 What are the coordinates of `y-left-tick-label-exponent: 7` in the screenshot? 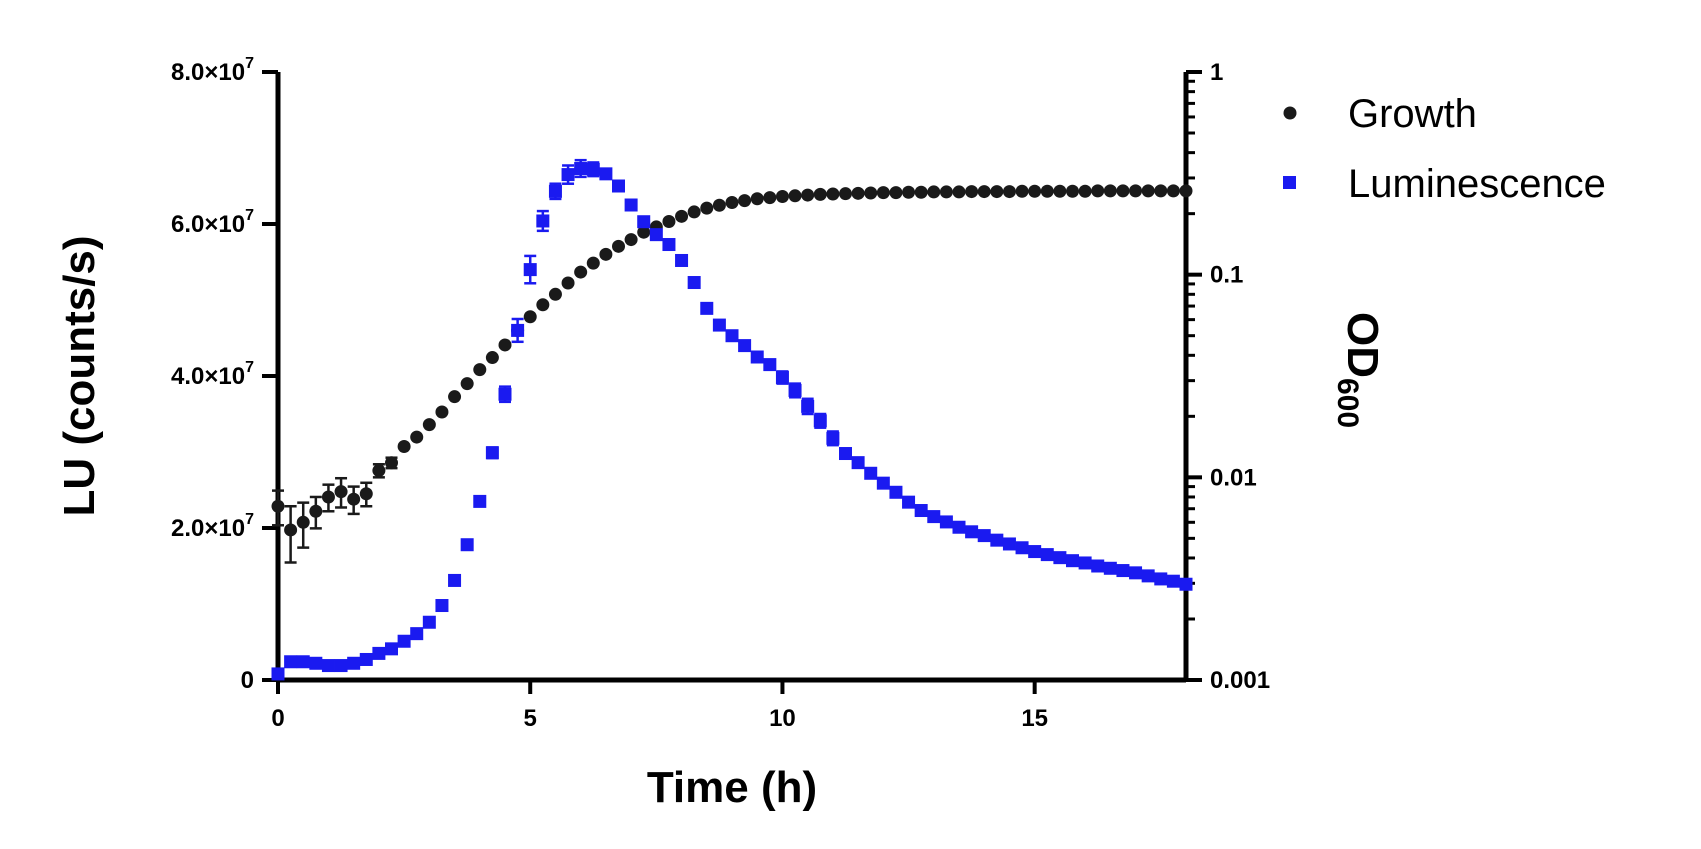 It's located at (249, 215).